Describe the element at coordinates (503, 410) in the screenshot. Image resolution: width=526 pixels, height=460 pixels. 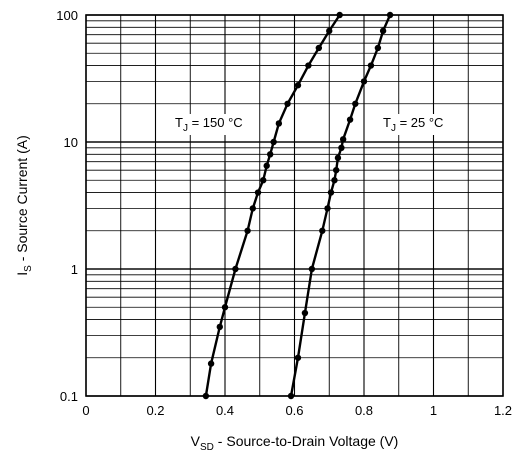
I see `x-tick-label: 1.2` at that location.